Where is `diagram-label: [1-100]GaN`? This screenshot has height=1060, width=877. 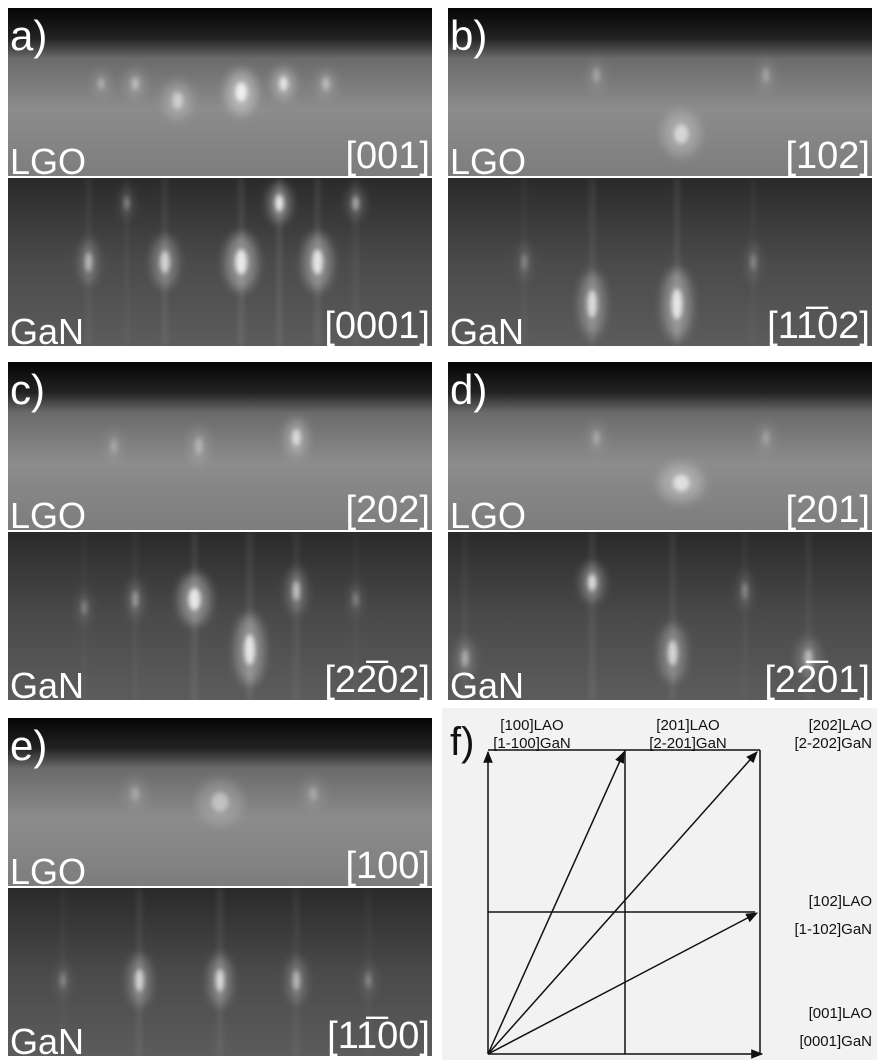 diagram-label: [1-100]GaN is located at coordinates (532, 743).